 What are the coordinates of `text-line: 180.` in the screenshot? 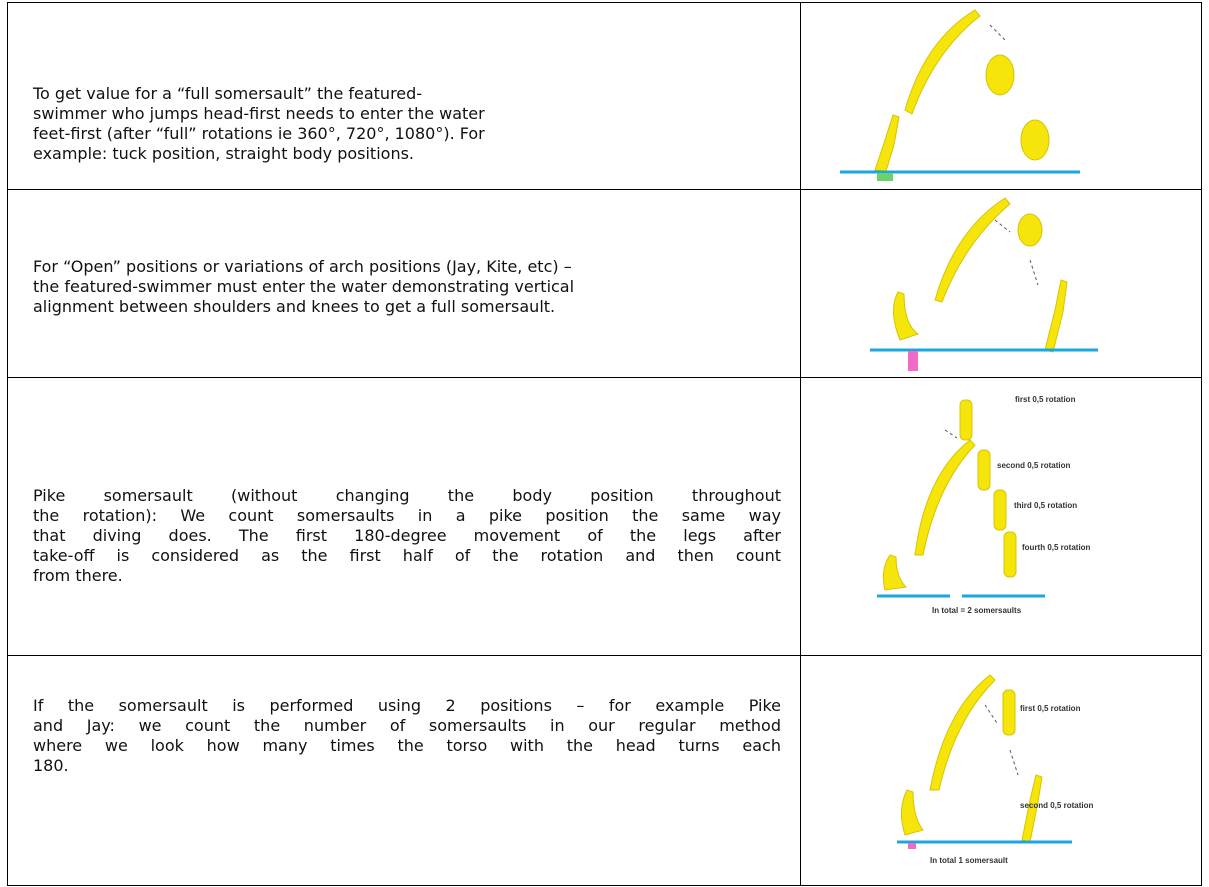 It's located at (51, 765).